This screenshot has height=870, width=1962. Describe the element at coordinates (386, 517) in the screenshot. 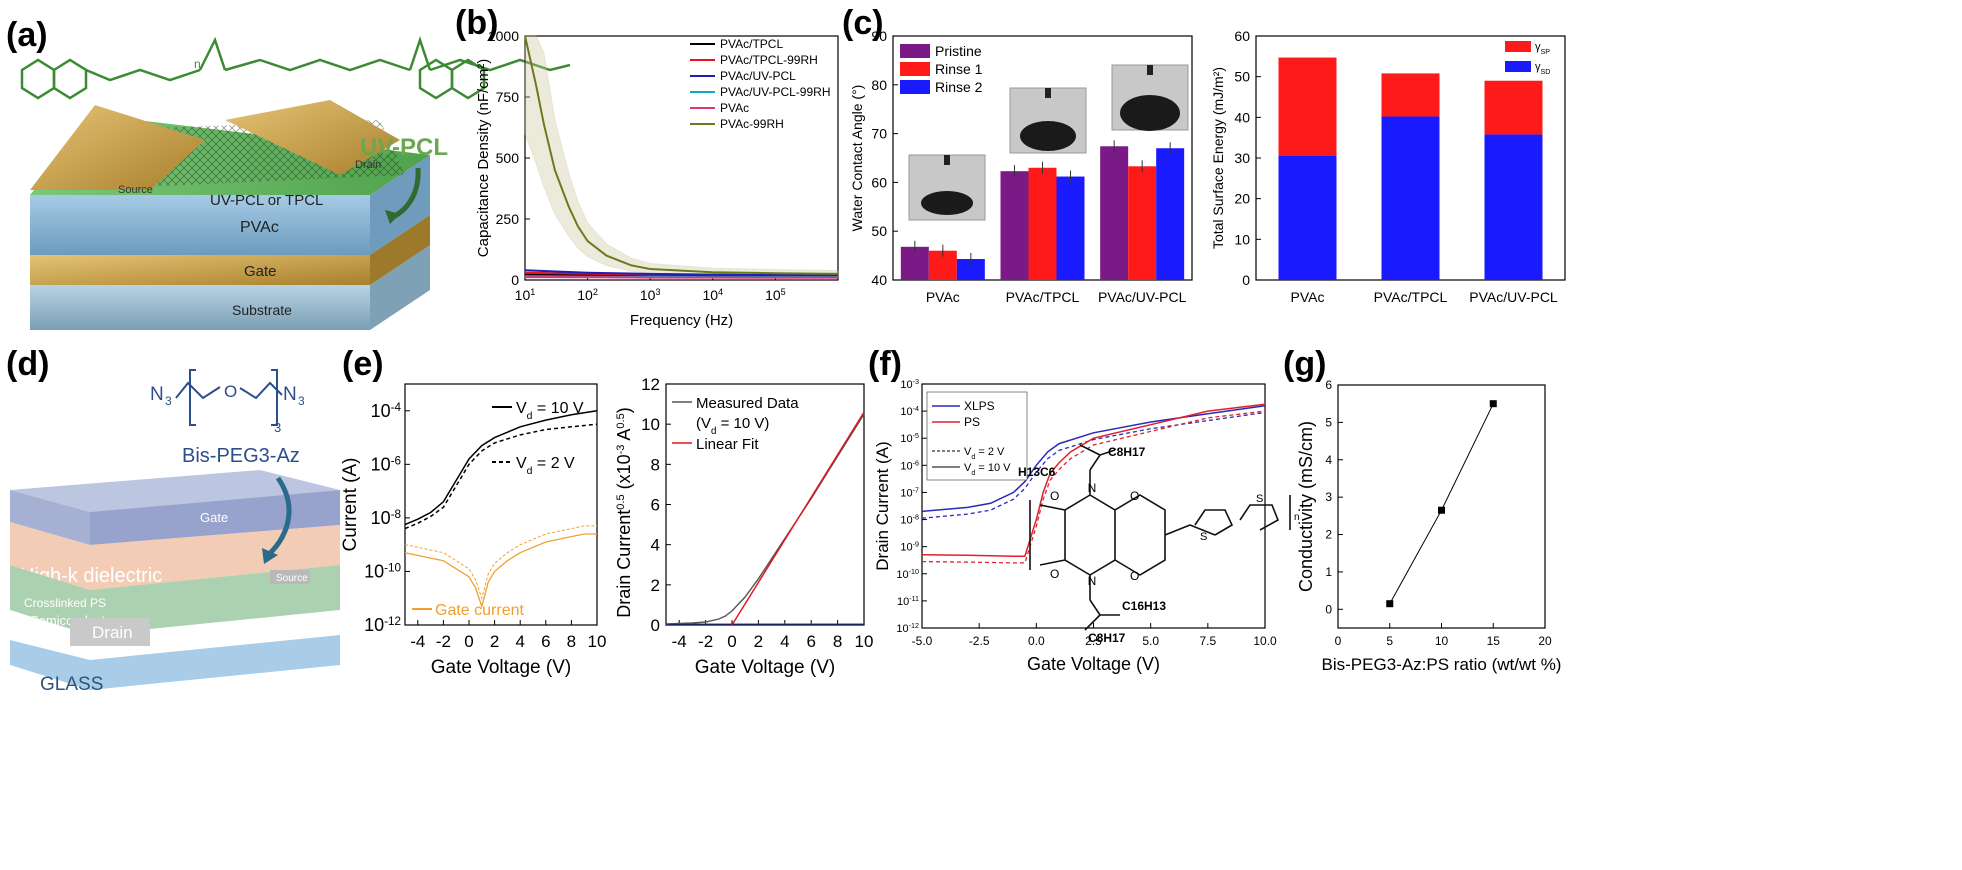

I see `y-tick-label: 10-8` at that location.